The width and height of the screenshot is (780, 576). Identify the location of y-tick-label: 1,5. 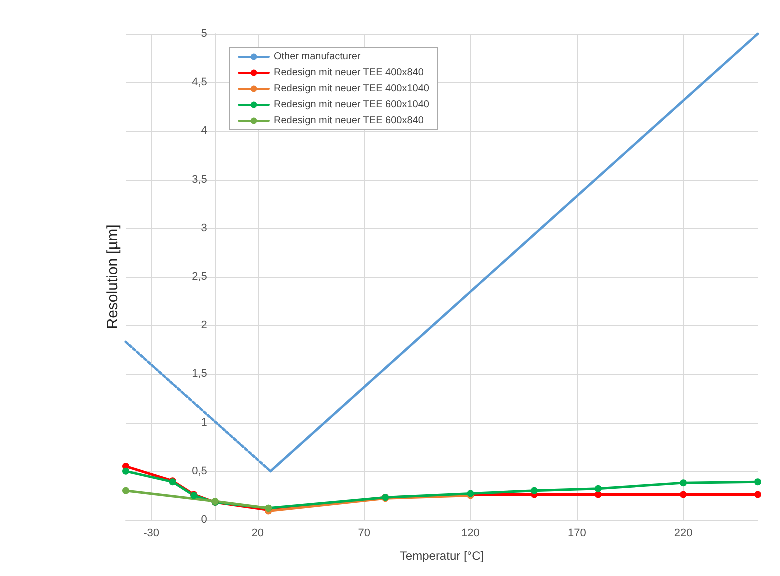
(200, 374).